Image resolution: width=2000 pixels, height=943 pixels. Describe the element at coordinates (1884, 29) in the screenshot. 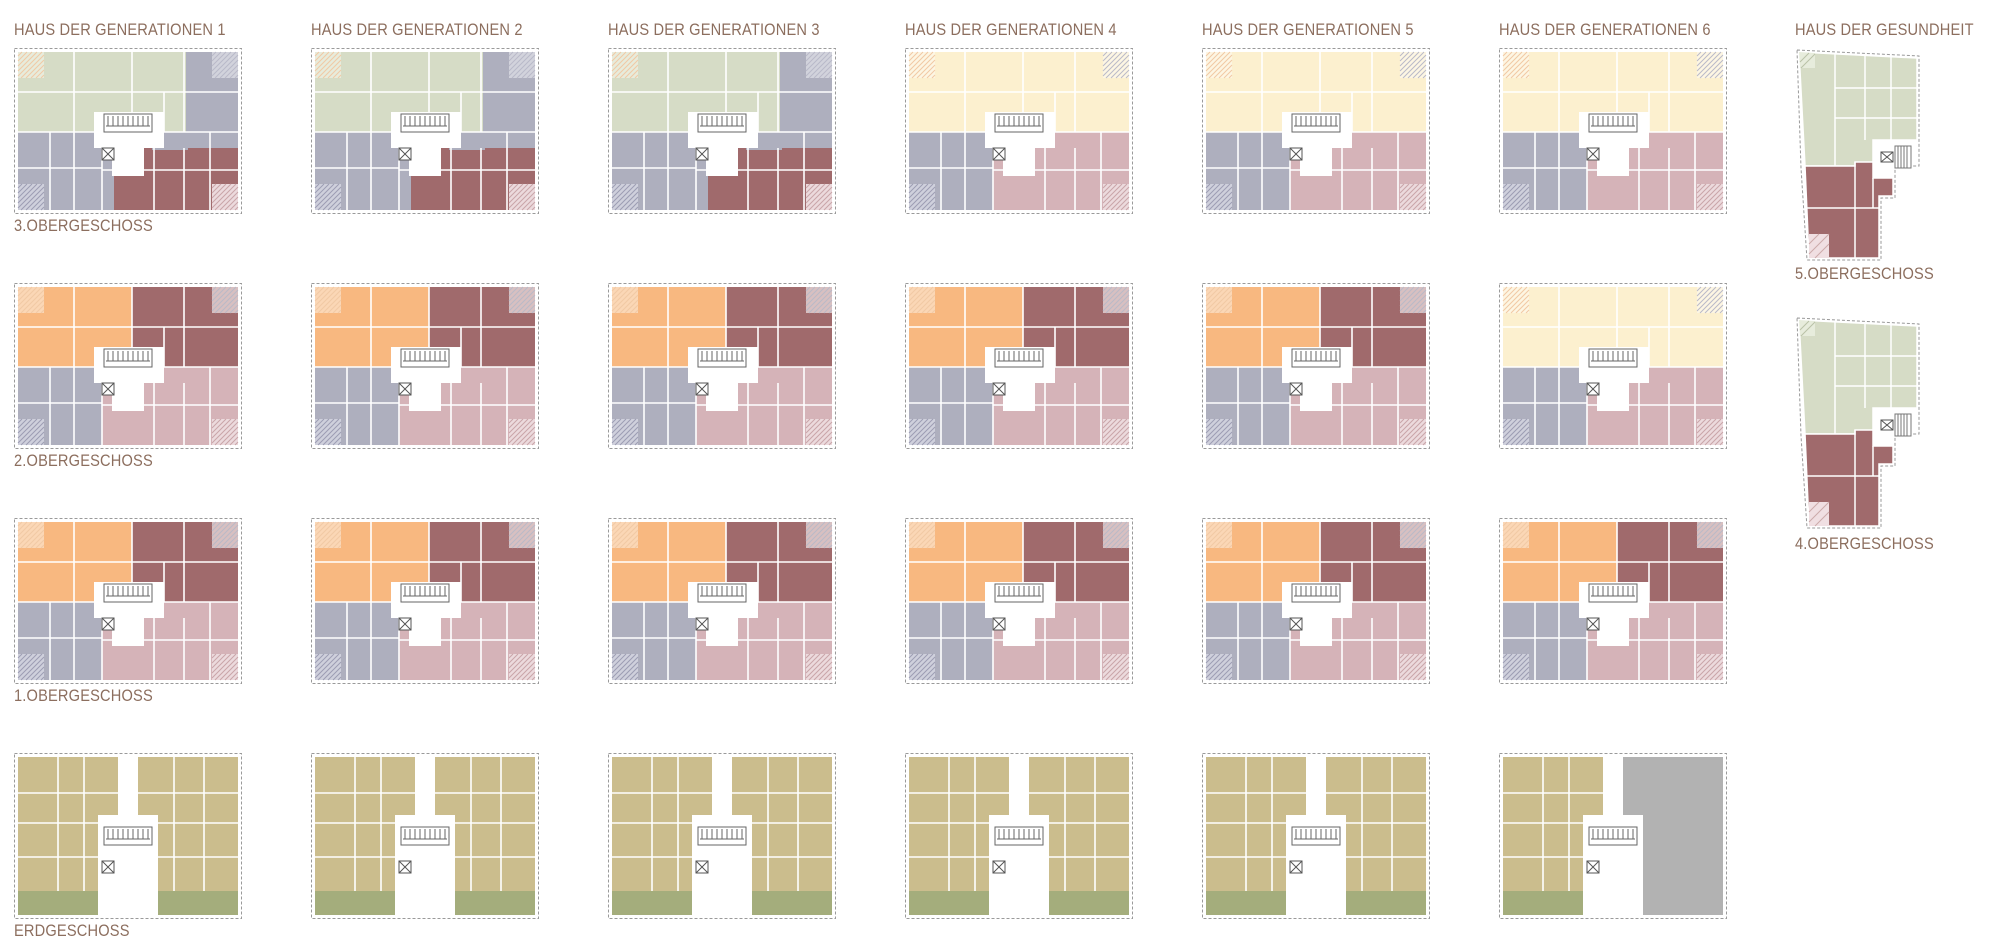

I see `health-house-title: HAUS DER GESUNDHEIT` at that location.